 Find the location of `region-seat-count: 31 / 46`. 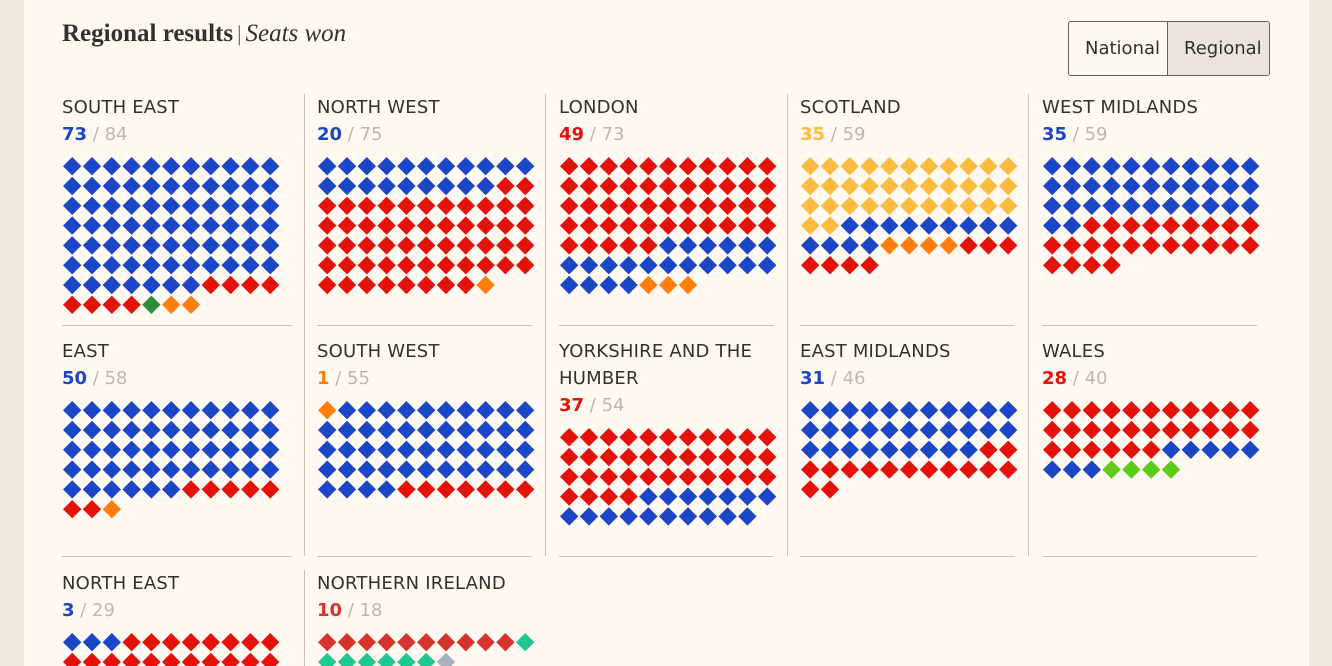

region-seat-count: 31 / 46 is located at coordinates (907, 378).